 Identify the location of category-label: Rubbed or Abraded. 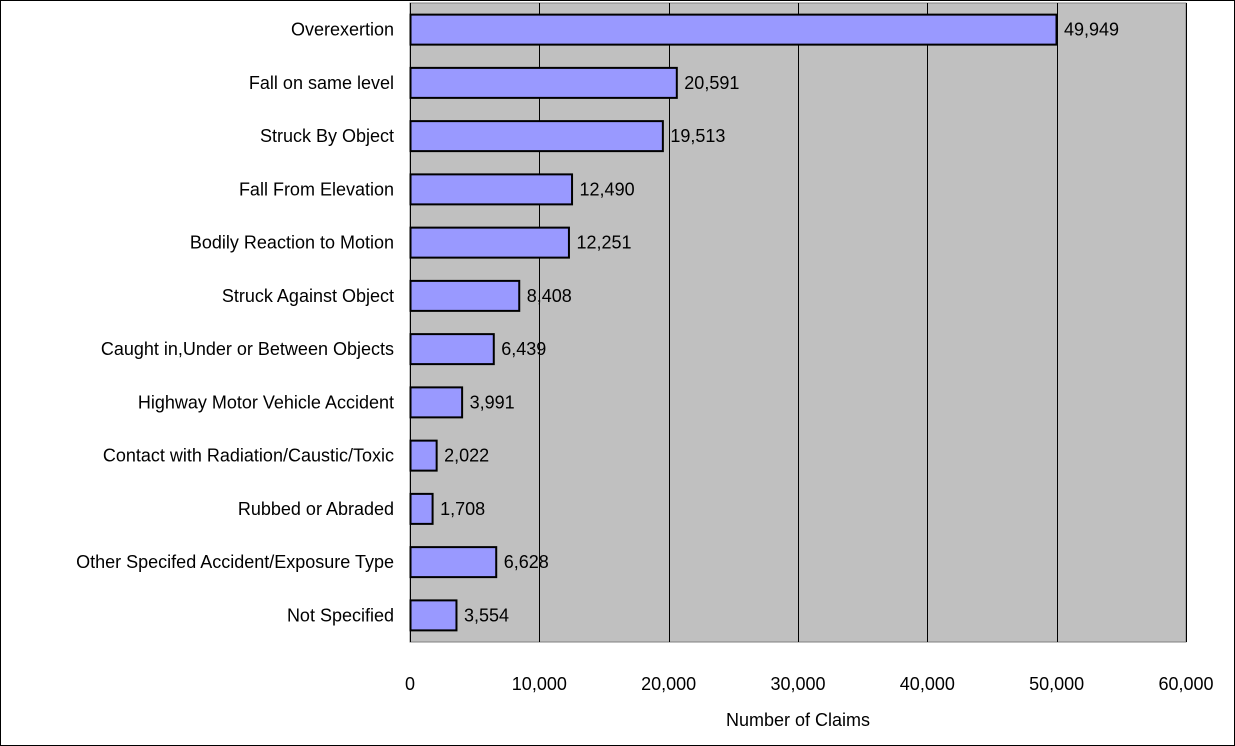
(316, 509).